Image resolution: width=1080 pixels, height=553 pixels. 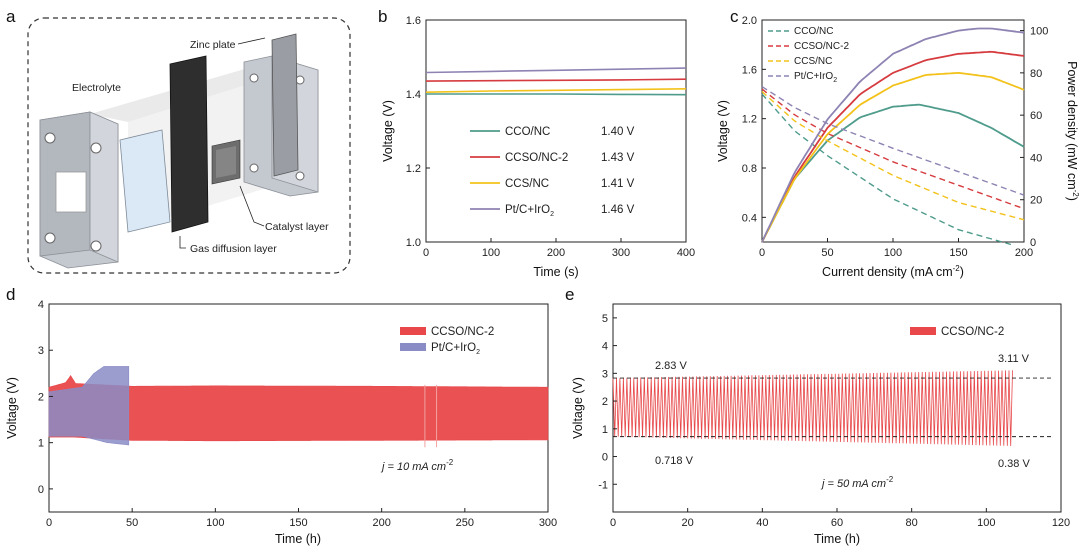 I want to click on y2-tick-label: 40, so click(x=1036, y=158).